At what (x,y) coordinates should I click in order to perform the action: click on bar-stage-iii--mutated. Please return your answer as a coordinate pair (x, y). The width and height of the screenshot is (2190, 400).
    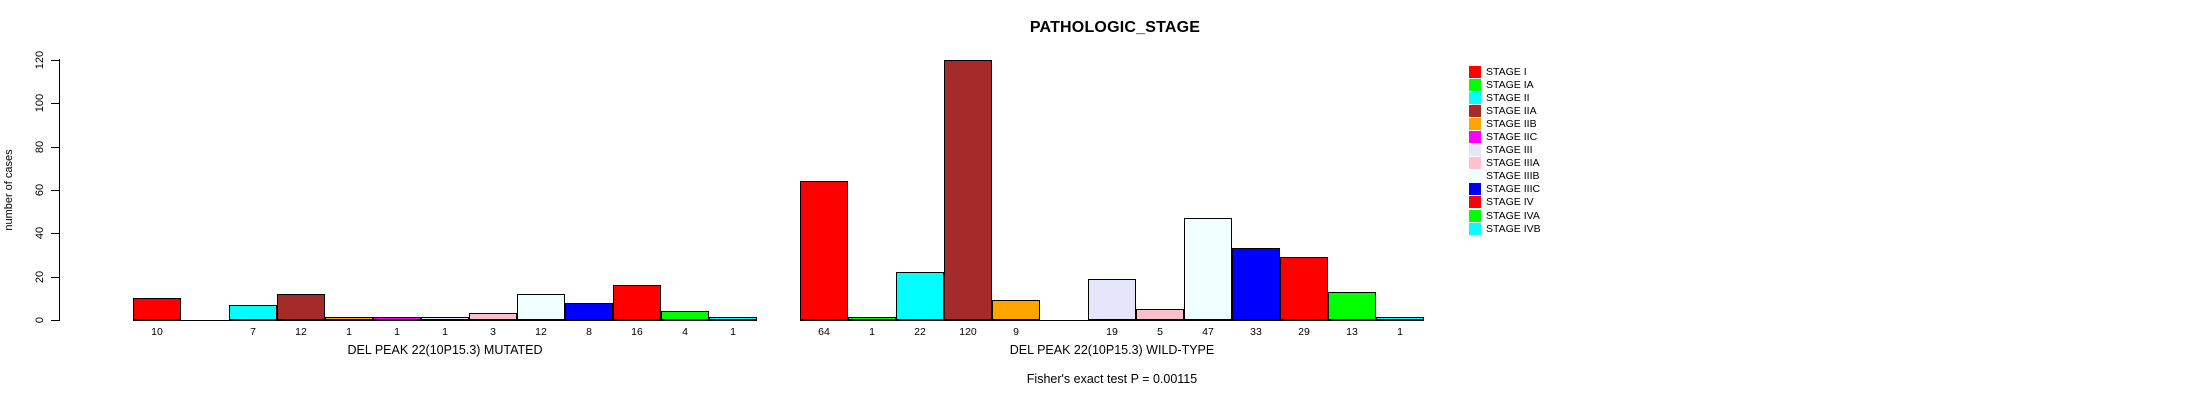
    Looking at the image, I should click on (445, 318).